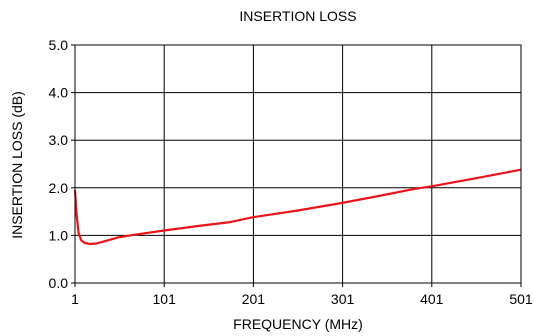  What do you see at coordinates (59, 140) in the screenshot?
I see `y-tick-label: 3.0` at bounding box center [59, 140].